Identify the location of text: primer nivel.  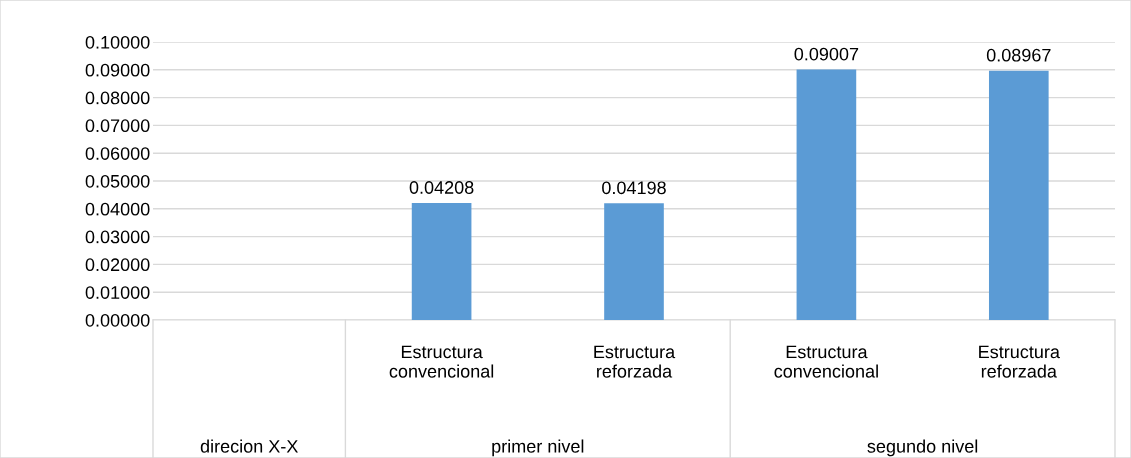
(538, 448).